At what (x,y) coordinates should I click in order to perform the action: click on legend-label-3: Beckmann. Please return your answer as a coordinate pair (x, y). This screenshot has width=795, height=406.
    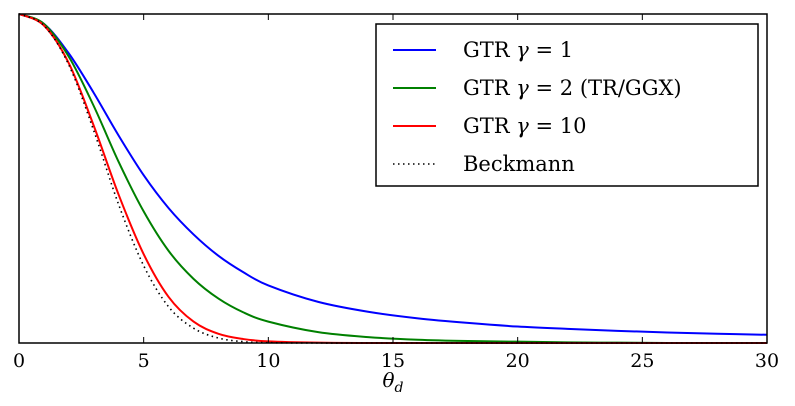
    Looking at the image, I should click on (519, 164).